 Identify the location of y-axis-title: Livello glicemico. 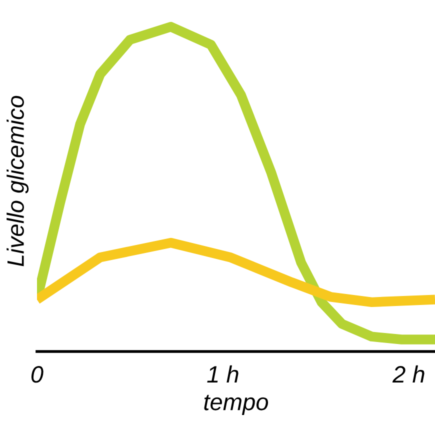
(17, 181).